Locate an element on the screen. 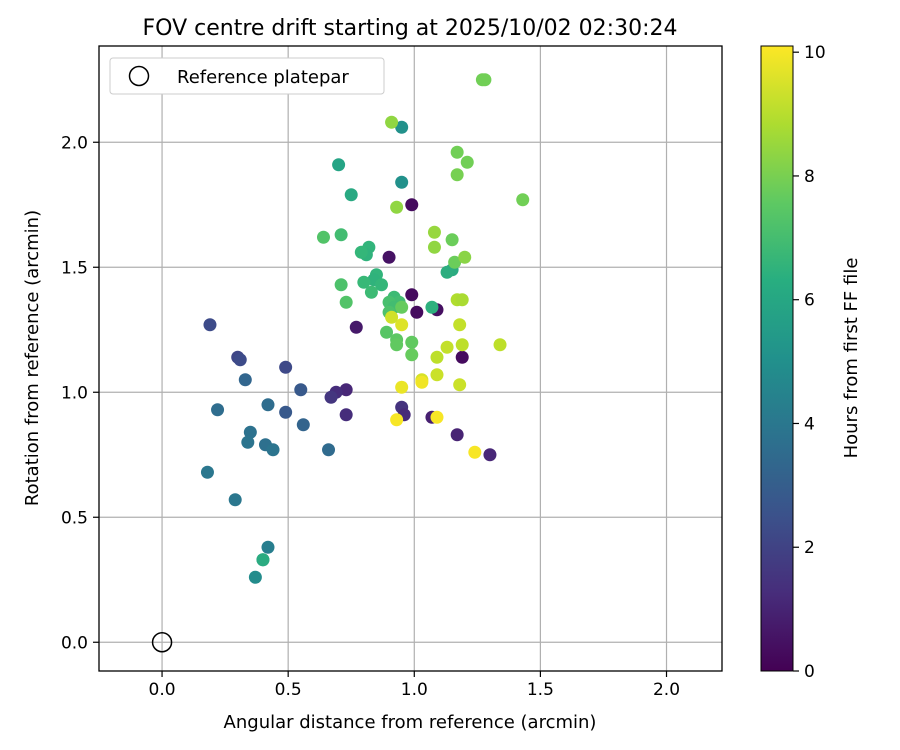 Image resolution: width=900 pixels, height=750 pixels. x-axis-label: Angular distance from reference (arcmin) is located at coordinates (410, 722).